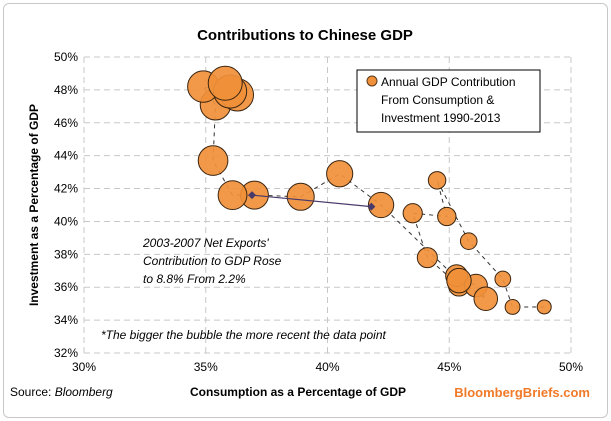  Describe the element at coordinates (571, 367) in the screenshot. I see `x-tick-label: 50%` at that location.